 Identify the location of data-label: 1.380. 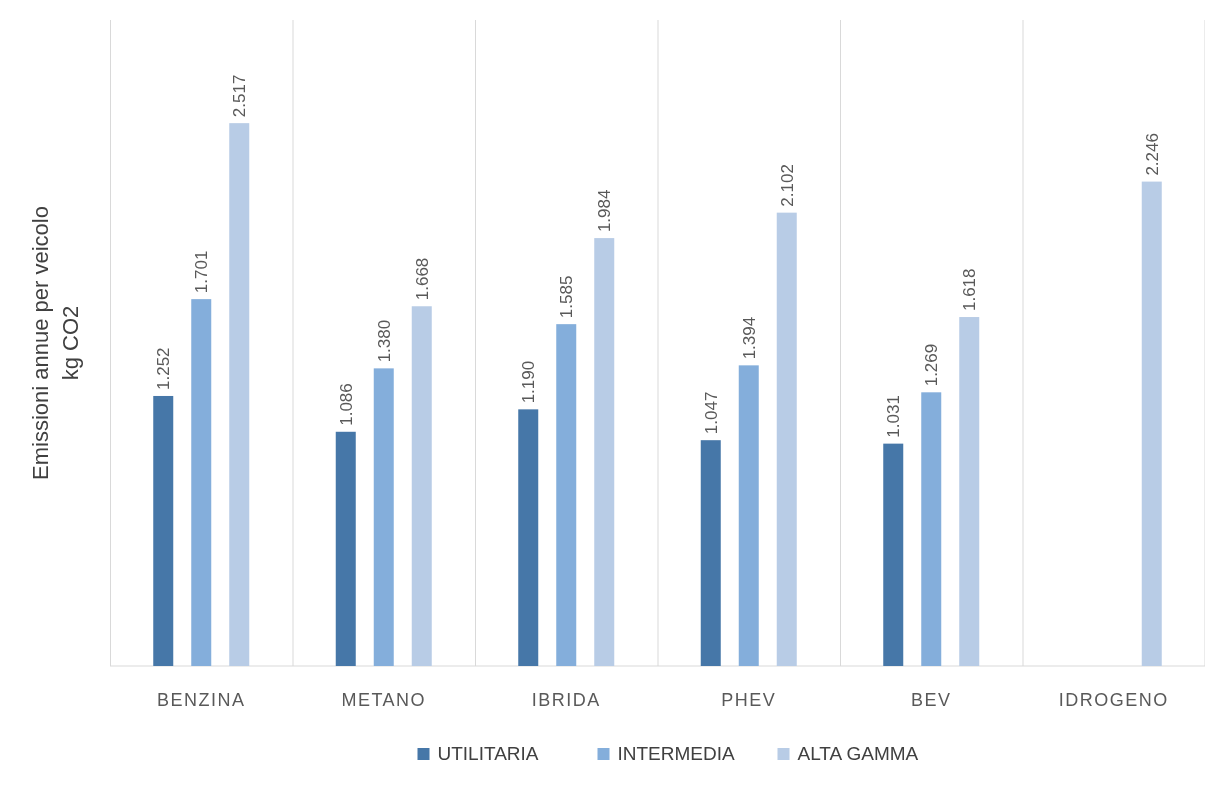
(384, 341).